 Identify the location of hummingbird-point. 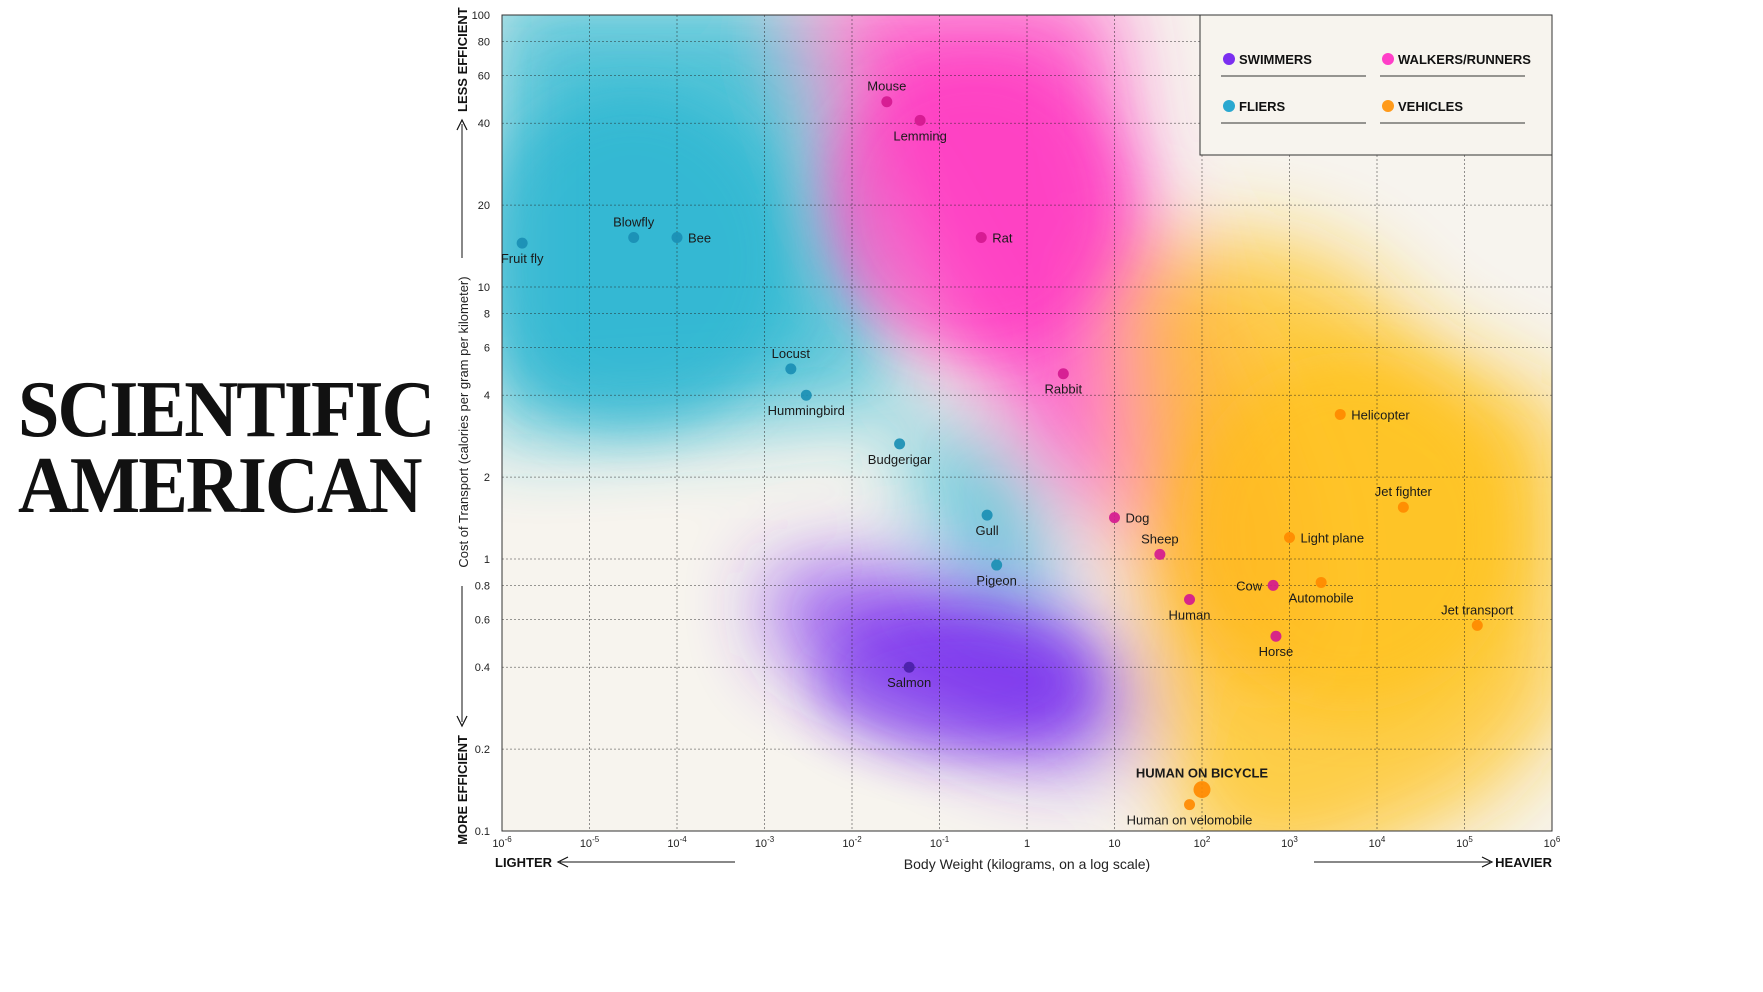
(806, 395).